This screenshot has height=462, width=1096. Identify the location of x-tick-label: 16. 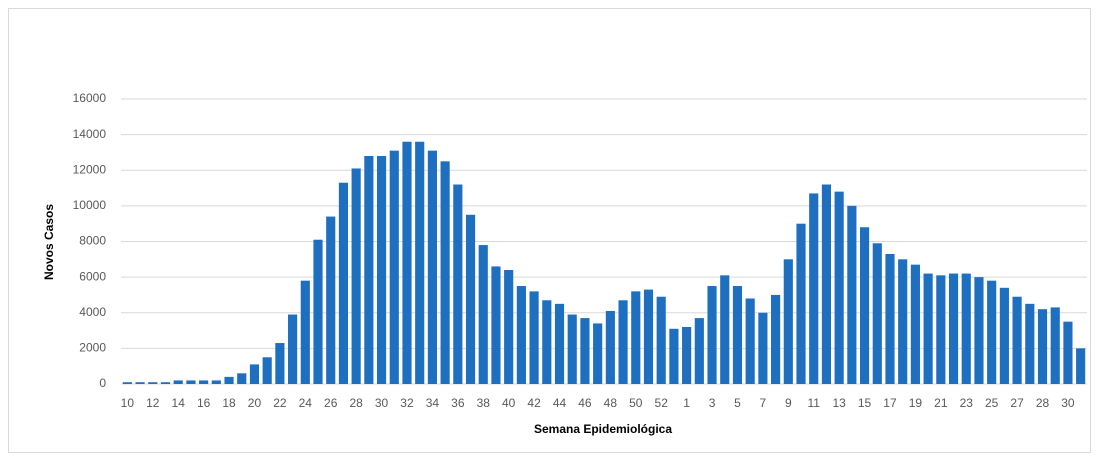
(204, 403).